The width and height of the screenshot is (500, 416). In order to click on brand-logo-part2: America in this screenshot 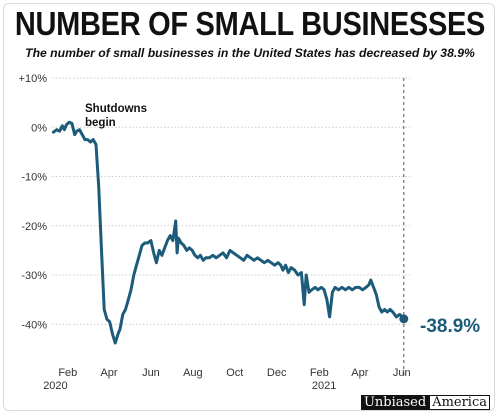, I will do `click(459, 402)`.